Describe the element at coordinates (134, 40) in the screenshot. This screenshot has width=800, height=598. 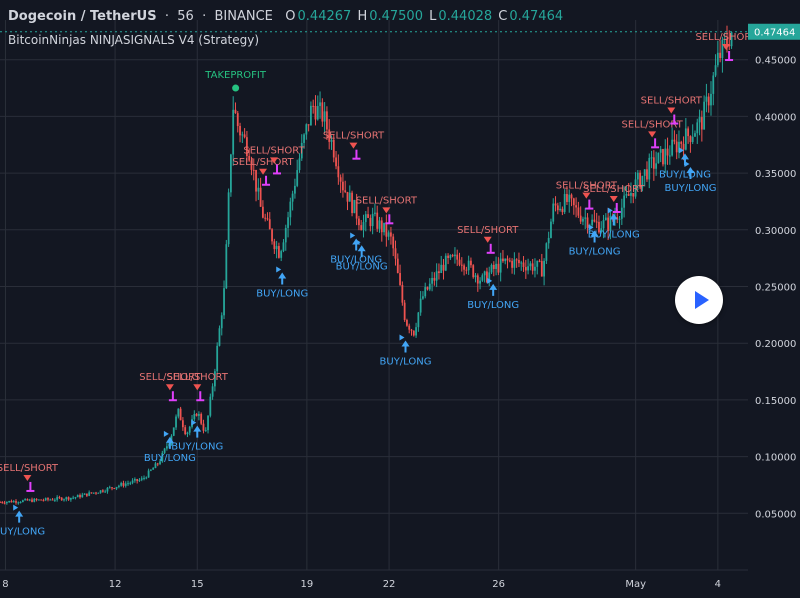
I see `indicator-legend: BitcoinNinjas NINJASIGNALS V4 (Strategy)` at that location.